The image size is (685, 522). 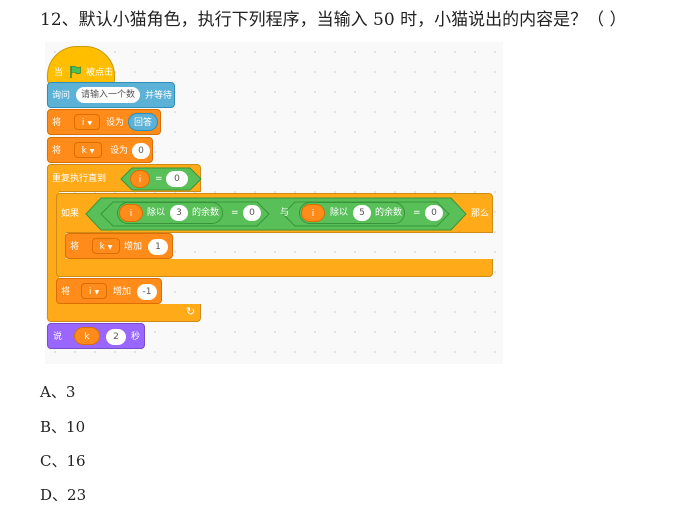 What do you see at coordinates (63, 461) in the screenshot?
I see `option-c: C、16` at bounding box center [63, 461].